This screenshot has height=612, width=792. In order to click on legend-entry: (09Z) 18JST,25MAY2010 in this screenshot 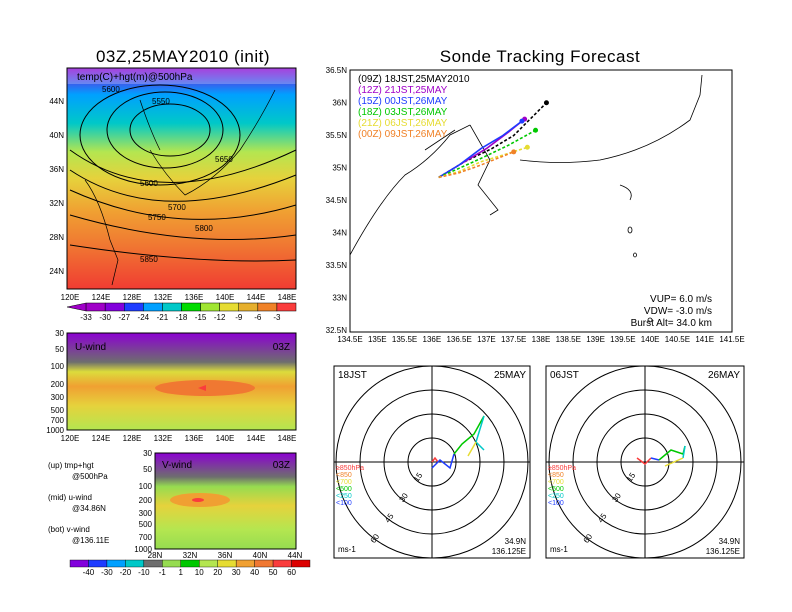, I will do `click(414, 79)`.